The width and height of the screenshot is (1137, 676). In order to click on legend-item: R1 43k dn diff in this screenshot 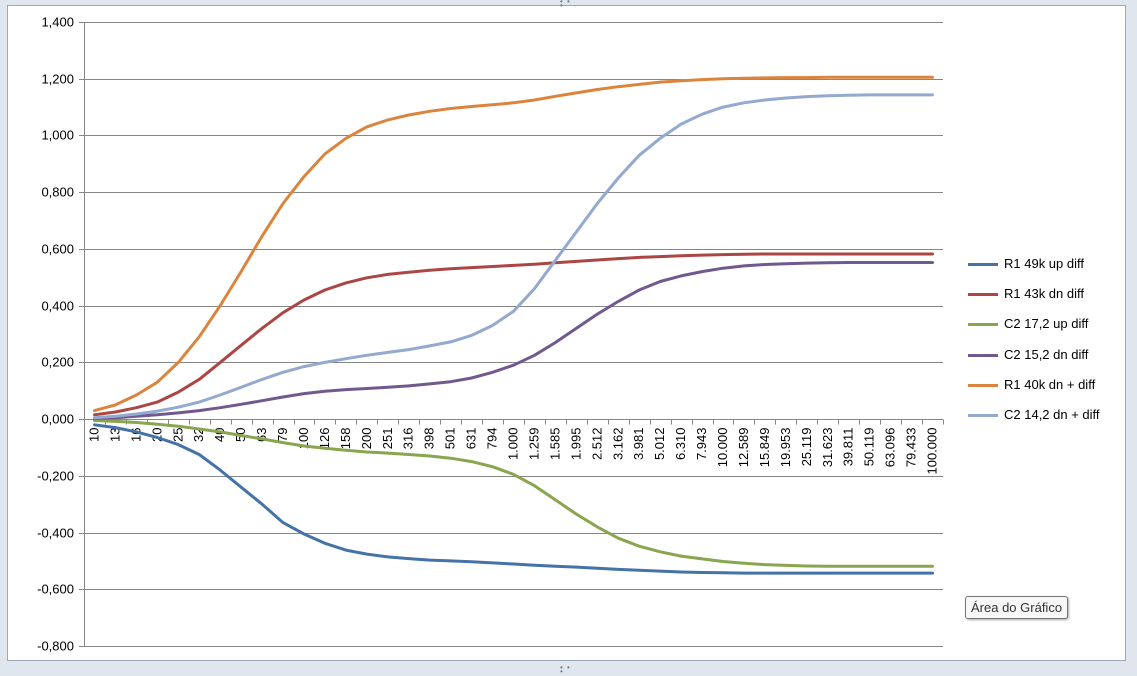, I will do `click(1048, 294)`.